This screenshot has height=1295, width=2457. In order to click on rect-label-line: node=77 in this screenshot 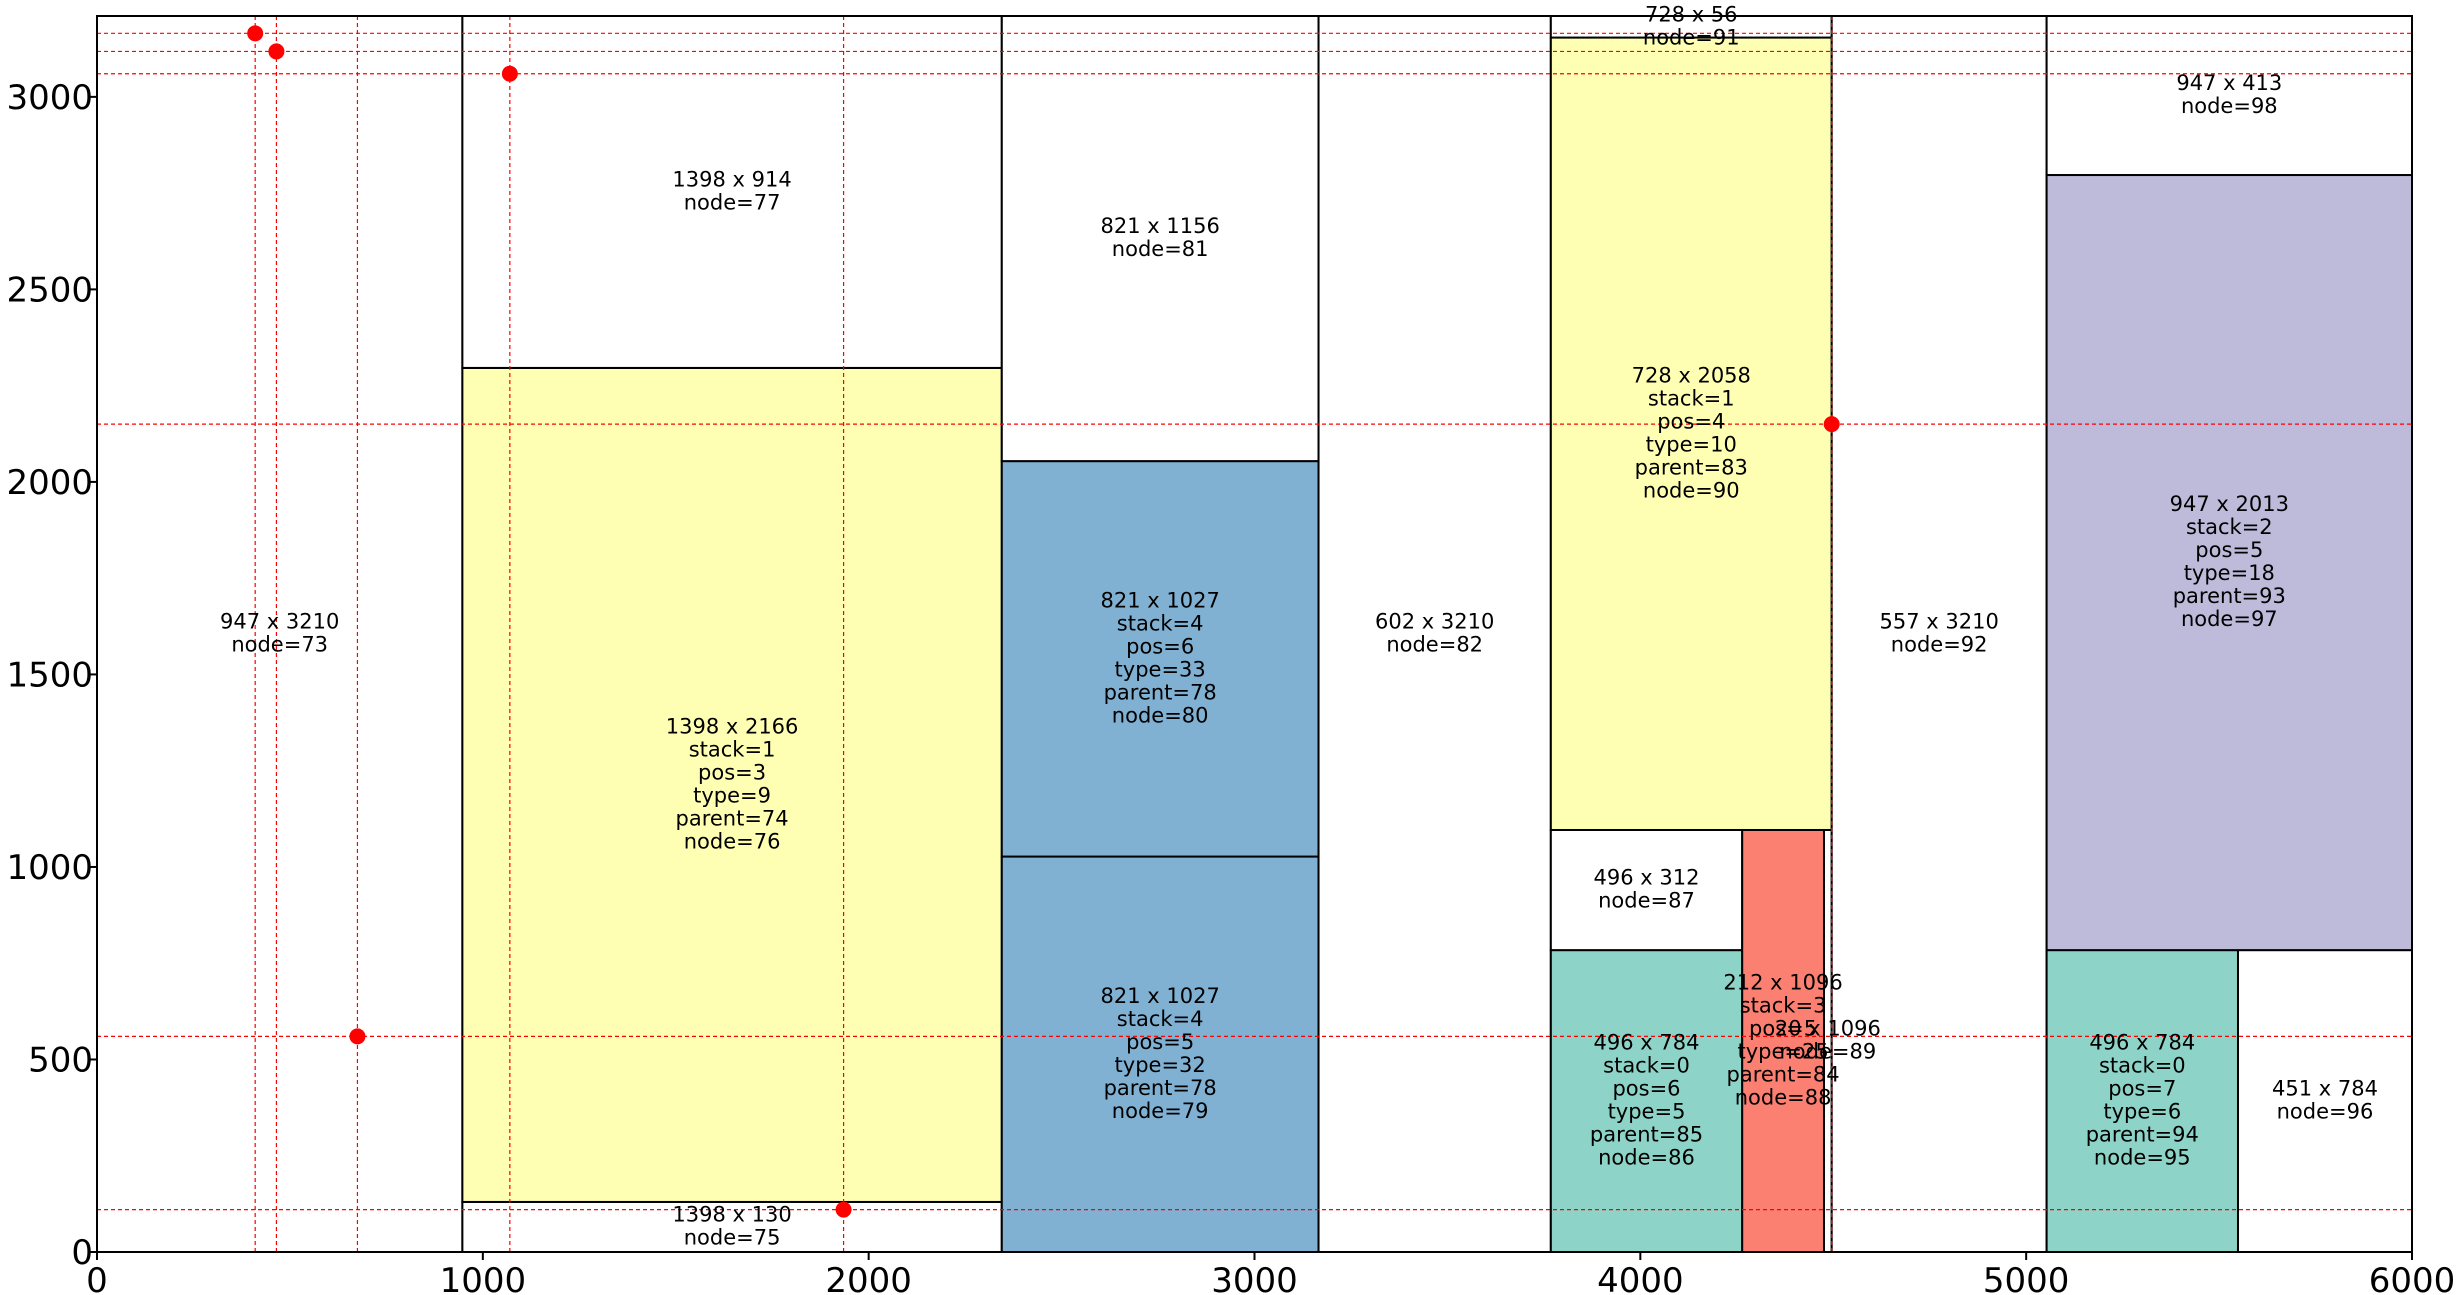, I will do `click(732, 202)`.